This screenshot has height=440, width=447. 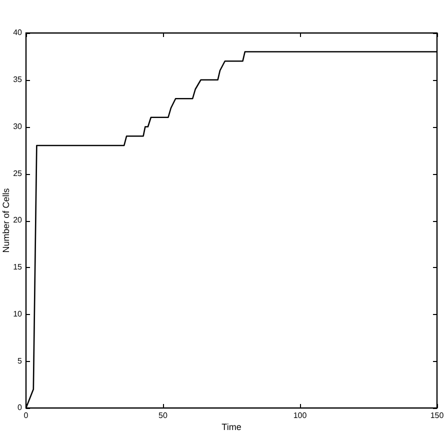 What do you see at coordinates (20, 407) in the screenshot?
I see `y-tick-label: 0` at bounding box center [20, 407].